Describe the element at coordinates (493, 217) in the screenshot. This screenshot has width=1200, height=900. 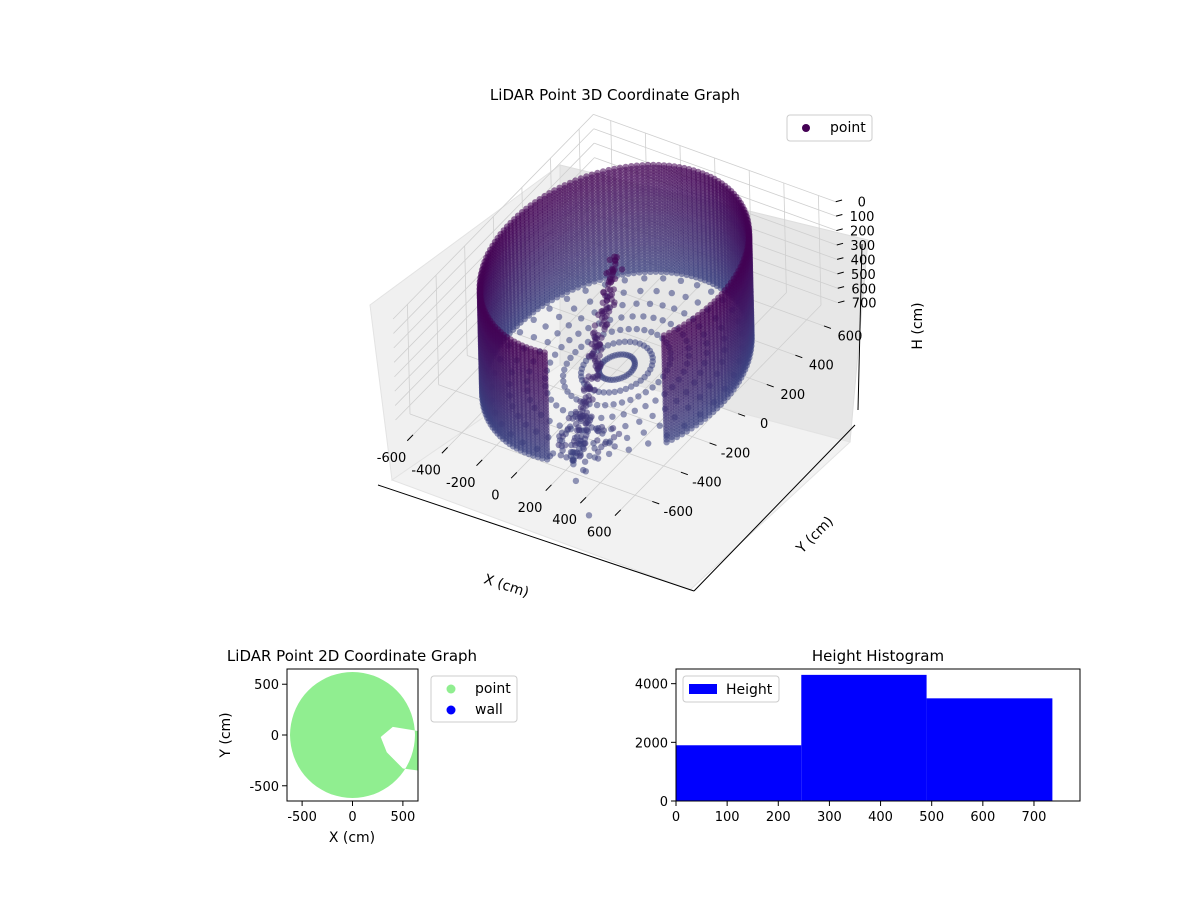
I see `grid-line-z-left` at that location.